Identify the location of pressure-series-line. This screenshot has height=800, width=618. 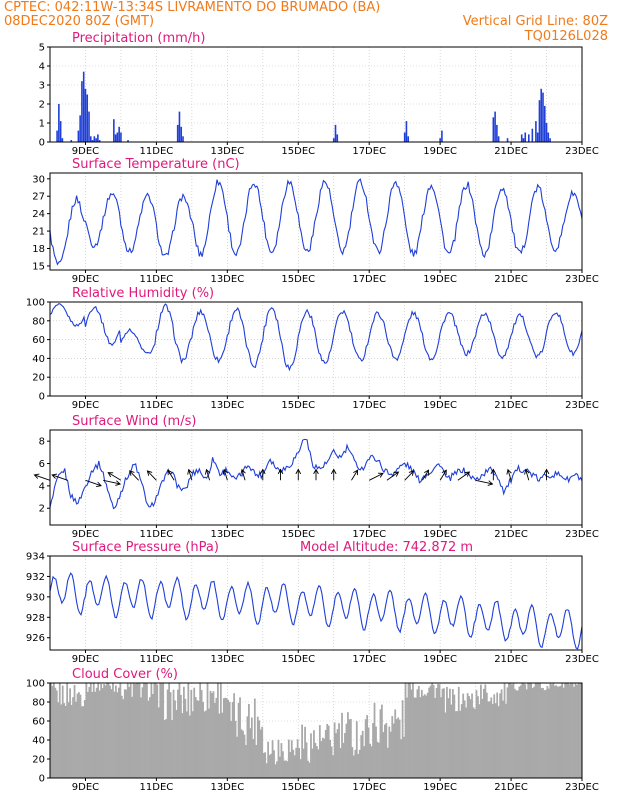
(316, 611).